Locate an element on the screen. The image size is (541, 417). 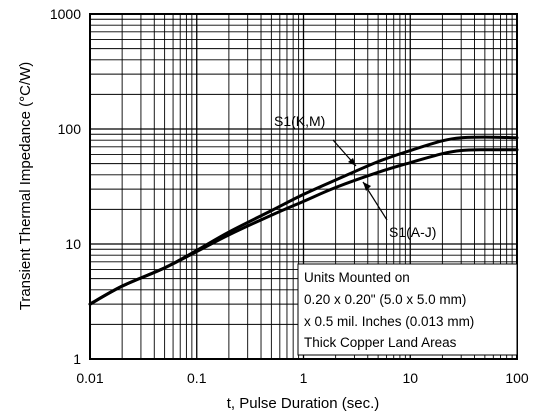
mounting-note-line-1: Units Mounted on is located at coordinates (357, 277).